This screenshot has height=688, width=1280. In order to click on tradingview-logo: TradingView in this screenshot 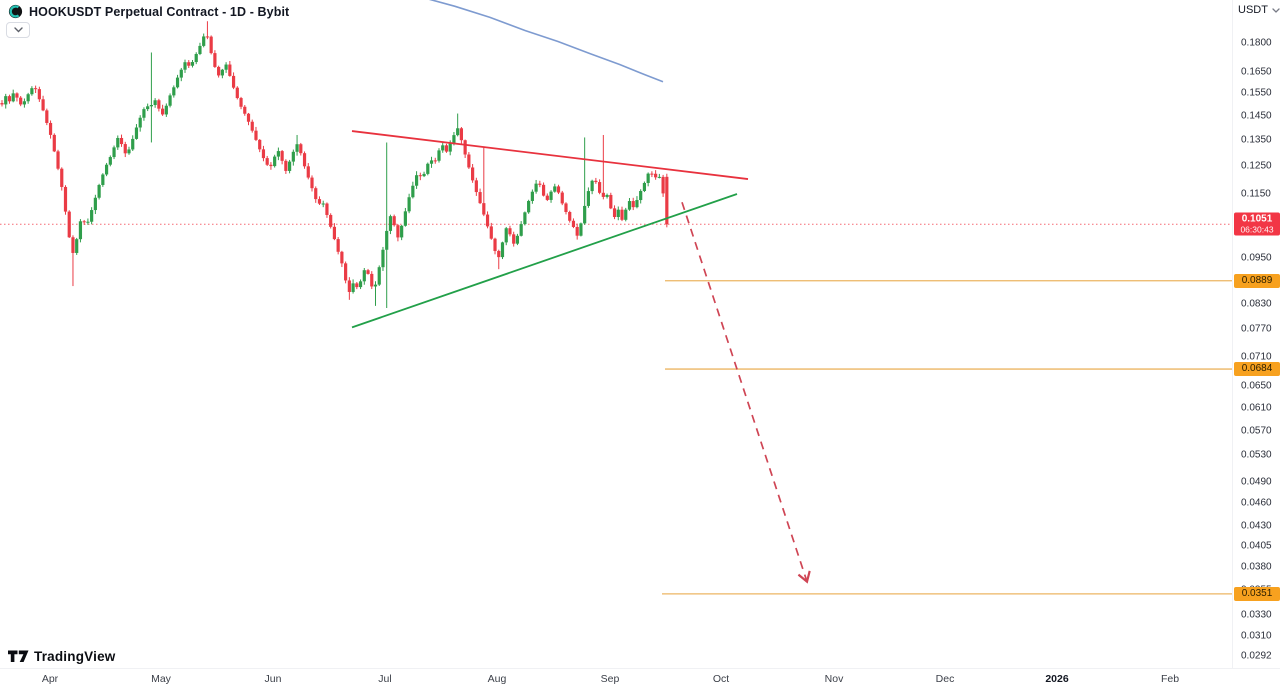, I will do `click(61, 656)`.